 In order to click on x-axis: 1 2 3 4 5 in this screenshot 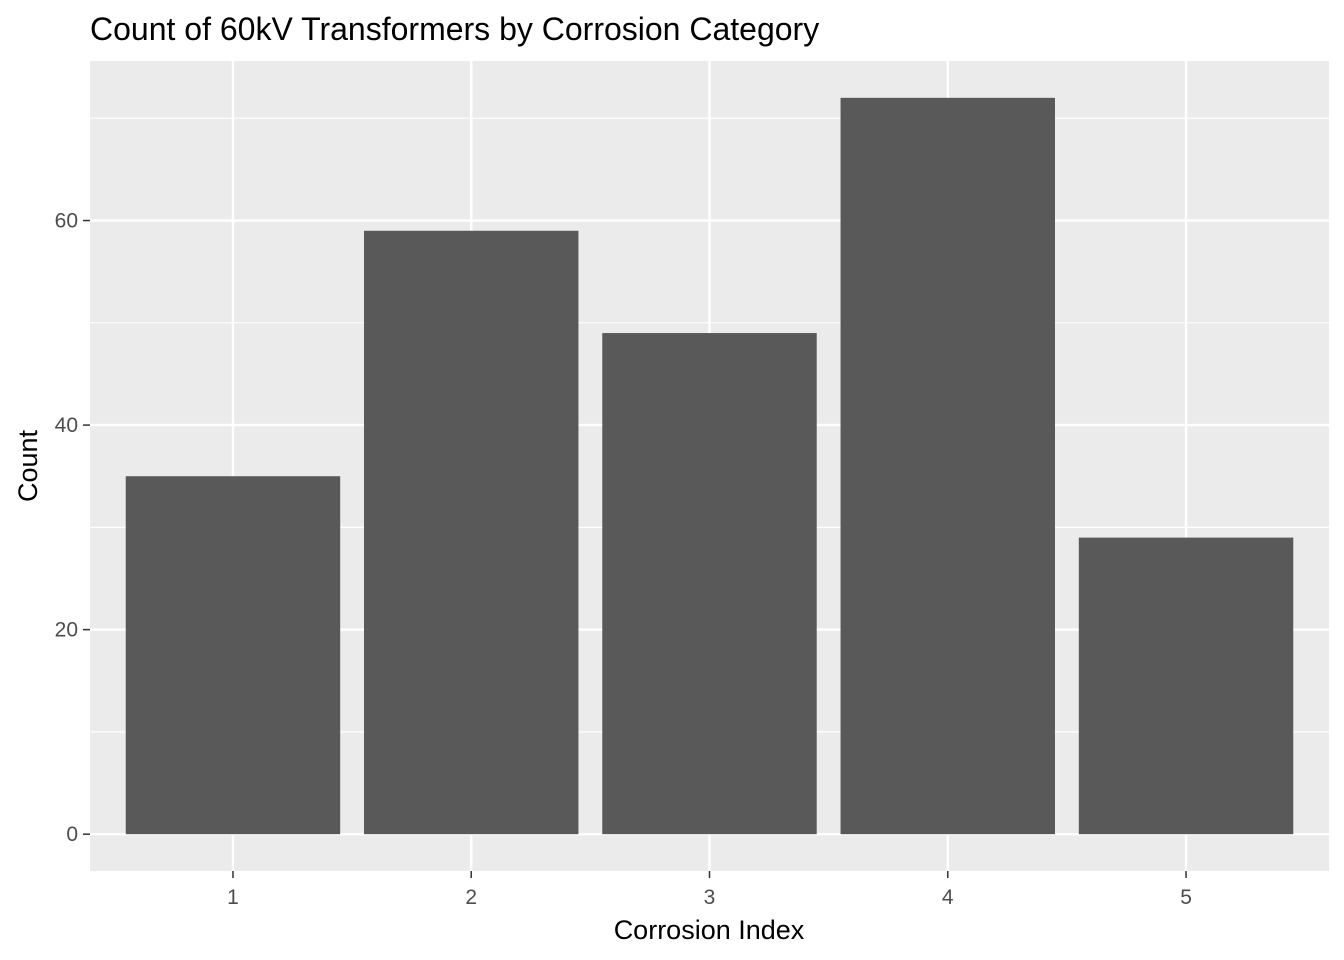, I will do `click(709, 890)`.